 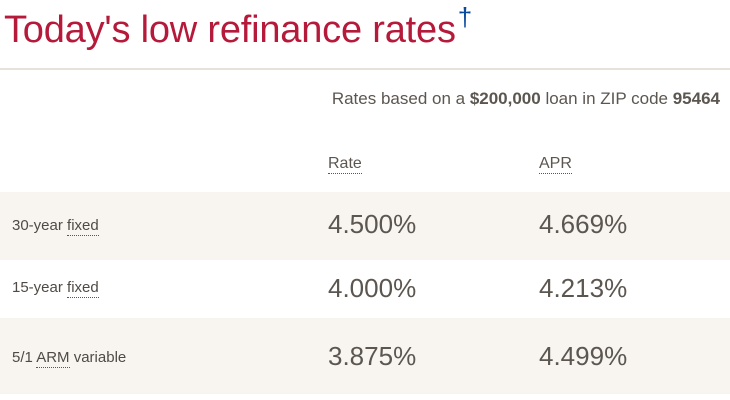 I want to click on term-suffix: variable, so click(x=100, y=357).